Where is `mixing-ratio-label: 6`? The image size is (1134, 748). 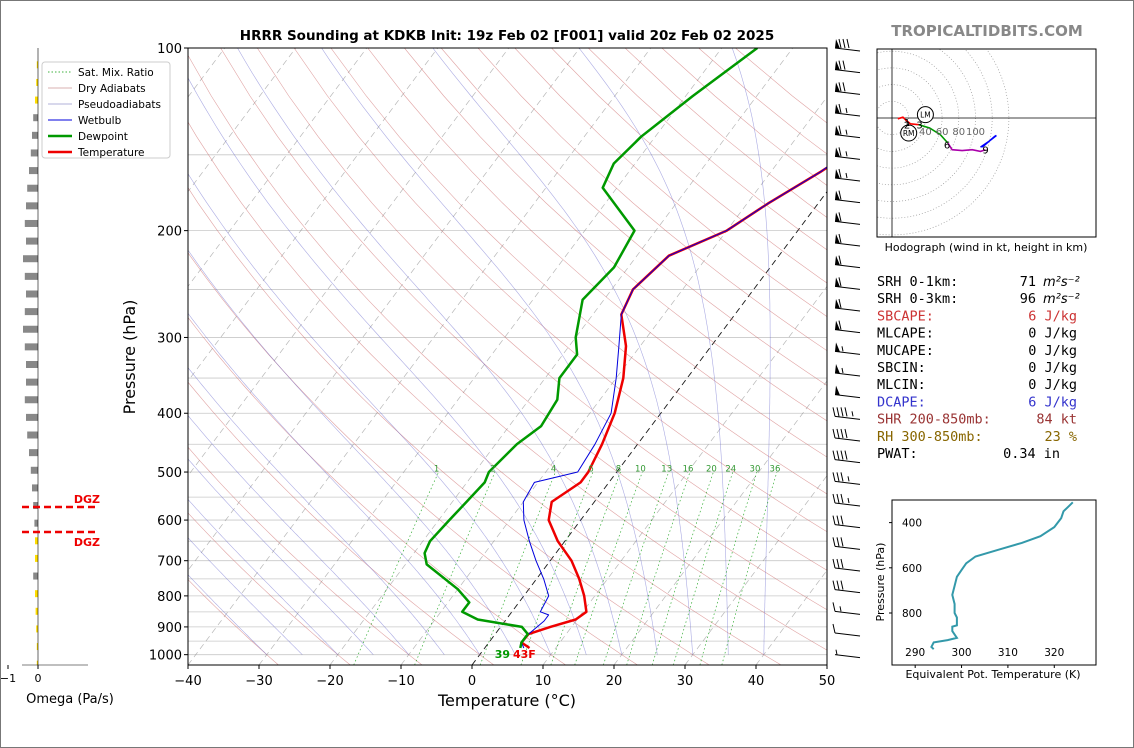
mixing-ratio-label: 6 is located at coordinates (590, 470).